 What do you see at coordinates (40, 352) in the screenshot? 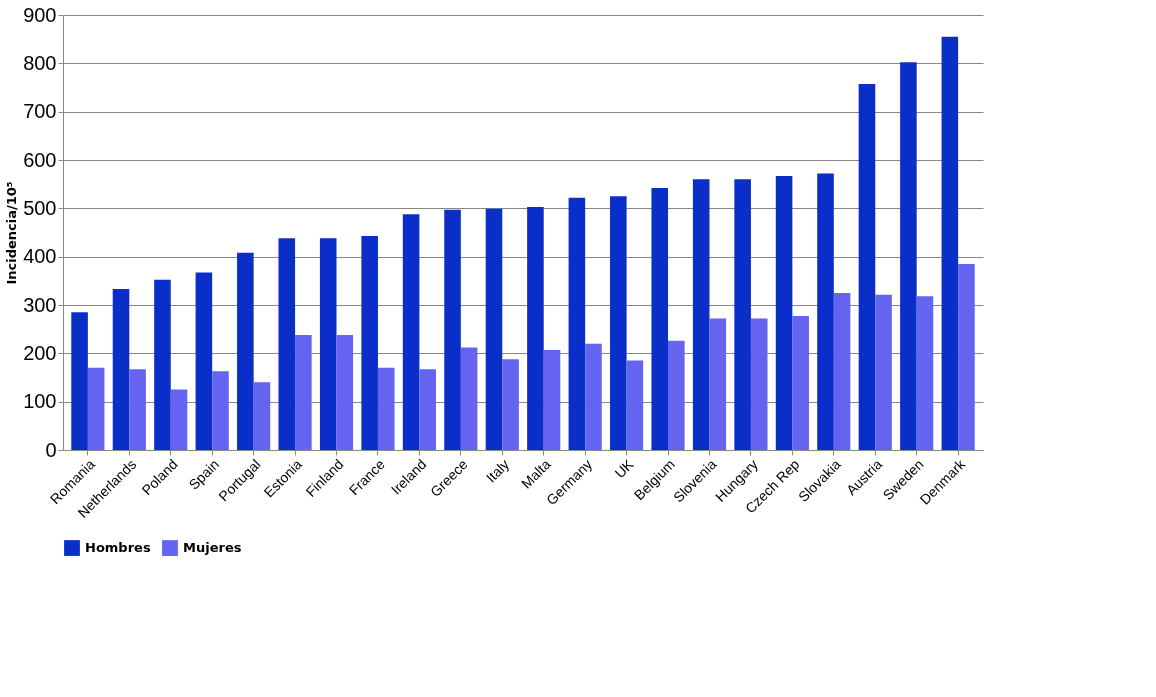
I see `y-tick-label: 200` at bounding box center [40, 352].